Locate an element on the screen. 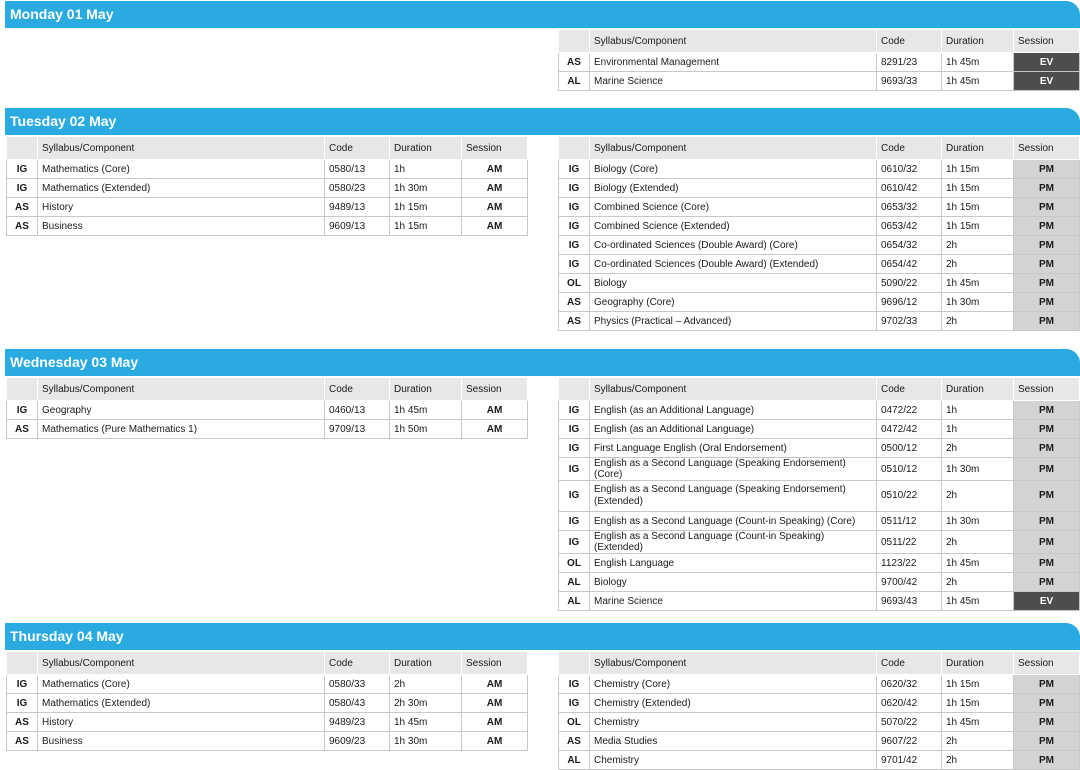 The width and height of the screenshot is (1080, 770). code-cell: 0460/13 is located at coordinates (357, 410).